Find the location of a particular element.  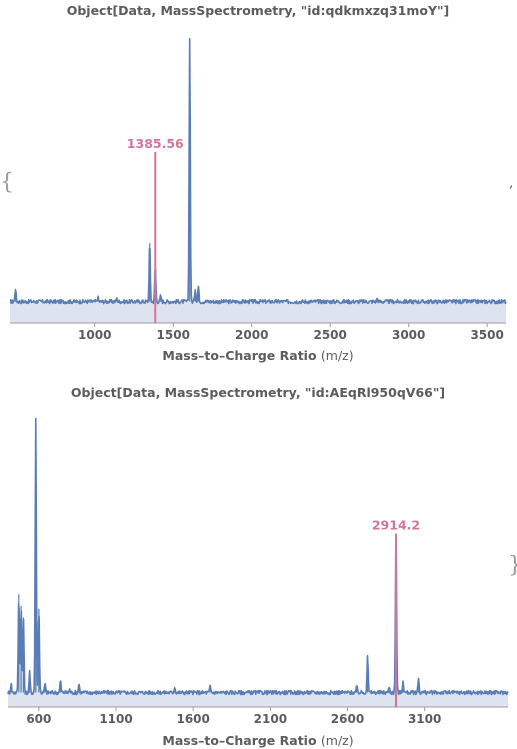

chart-2-x-tick-label: 2600 is located at coordinates (347, 719).